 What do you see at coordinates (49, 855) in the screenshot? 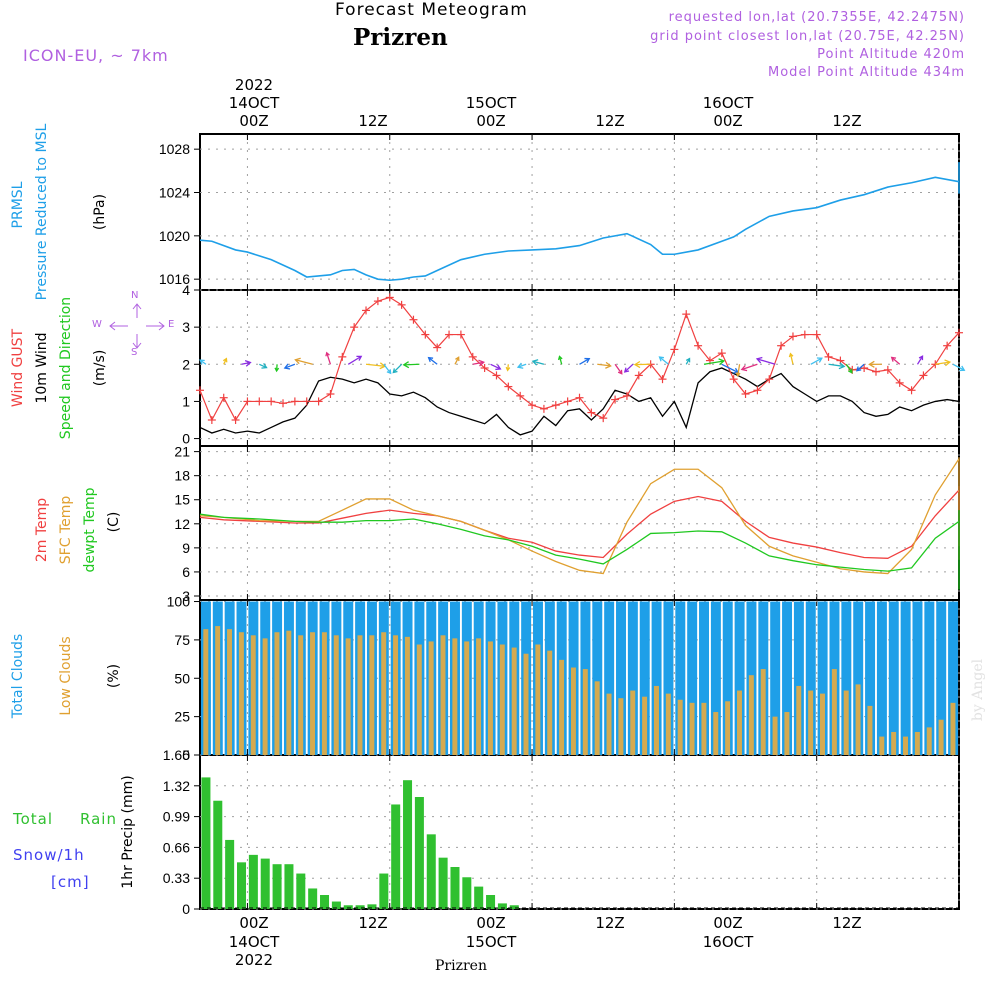
I see `snow-label: Snow/1h` at bounding box center [49, 855].